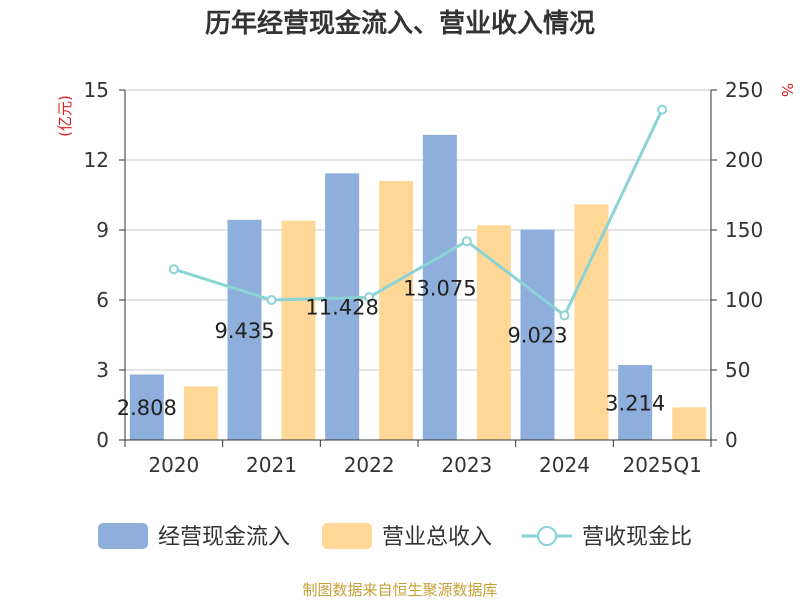 This screenshot has width=800, height=600. I want to click on y-right-tick-label: 100, so click(744, 300).